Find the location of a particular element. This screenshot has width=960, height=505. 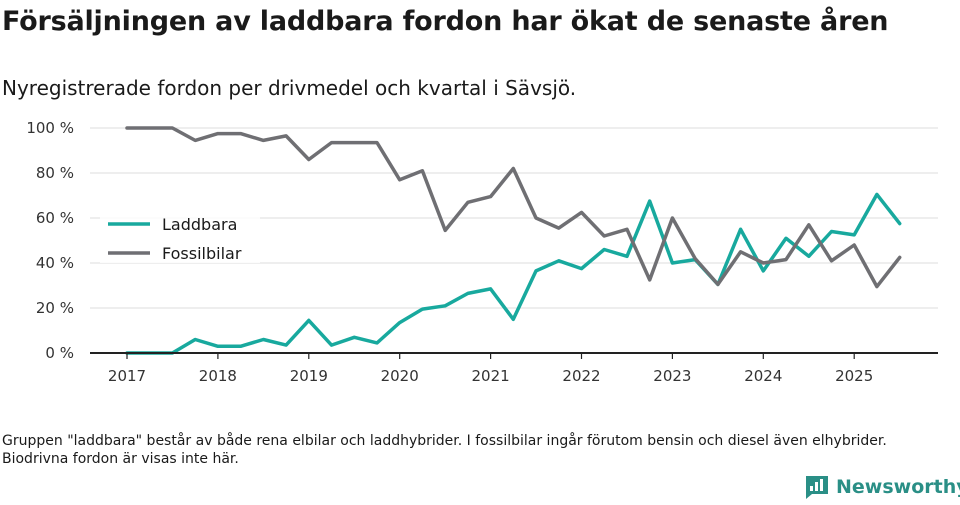

brand-logo: Newsworthy is located at coordinates (882, 487).